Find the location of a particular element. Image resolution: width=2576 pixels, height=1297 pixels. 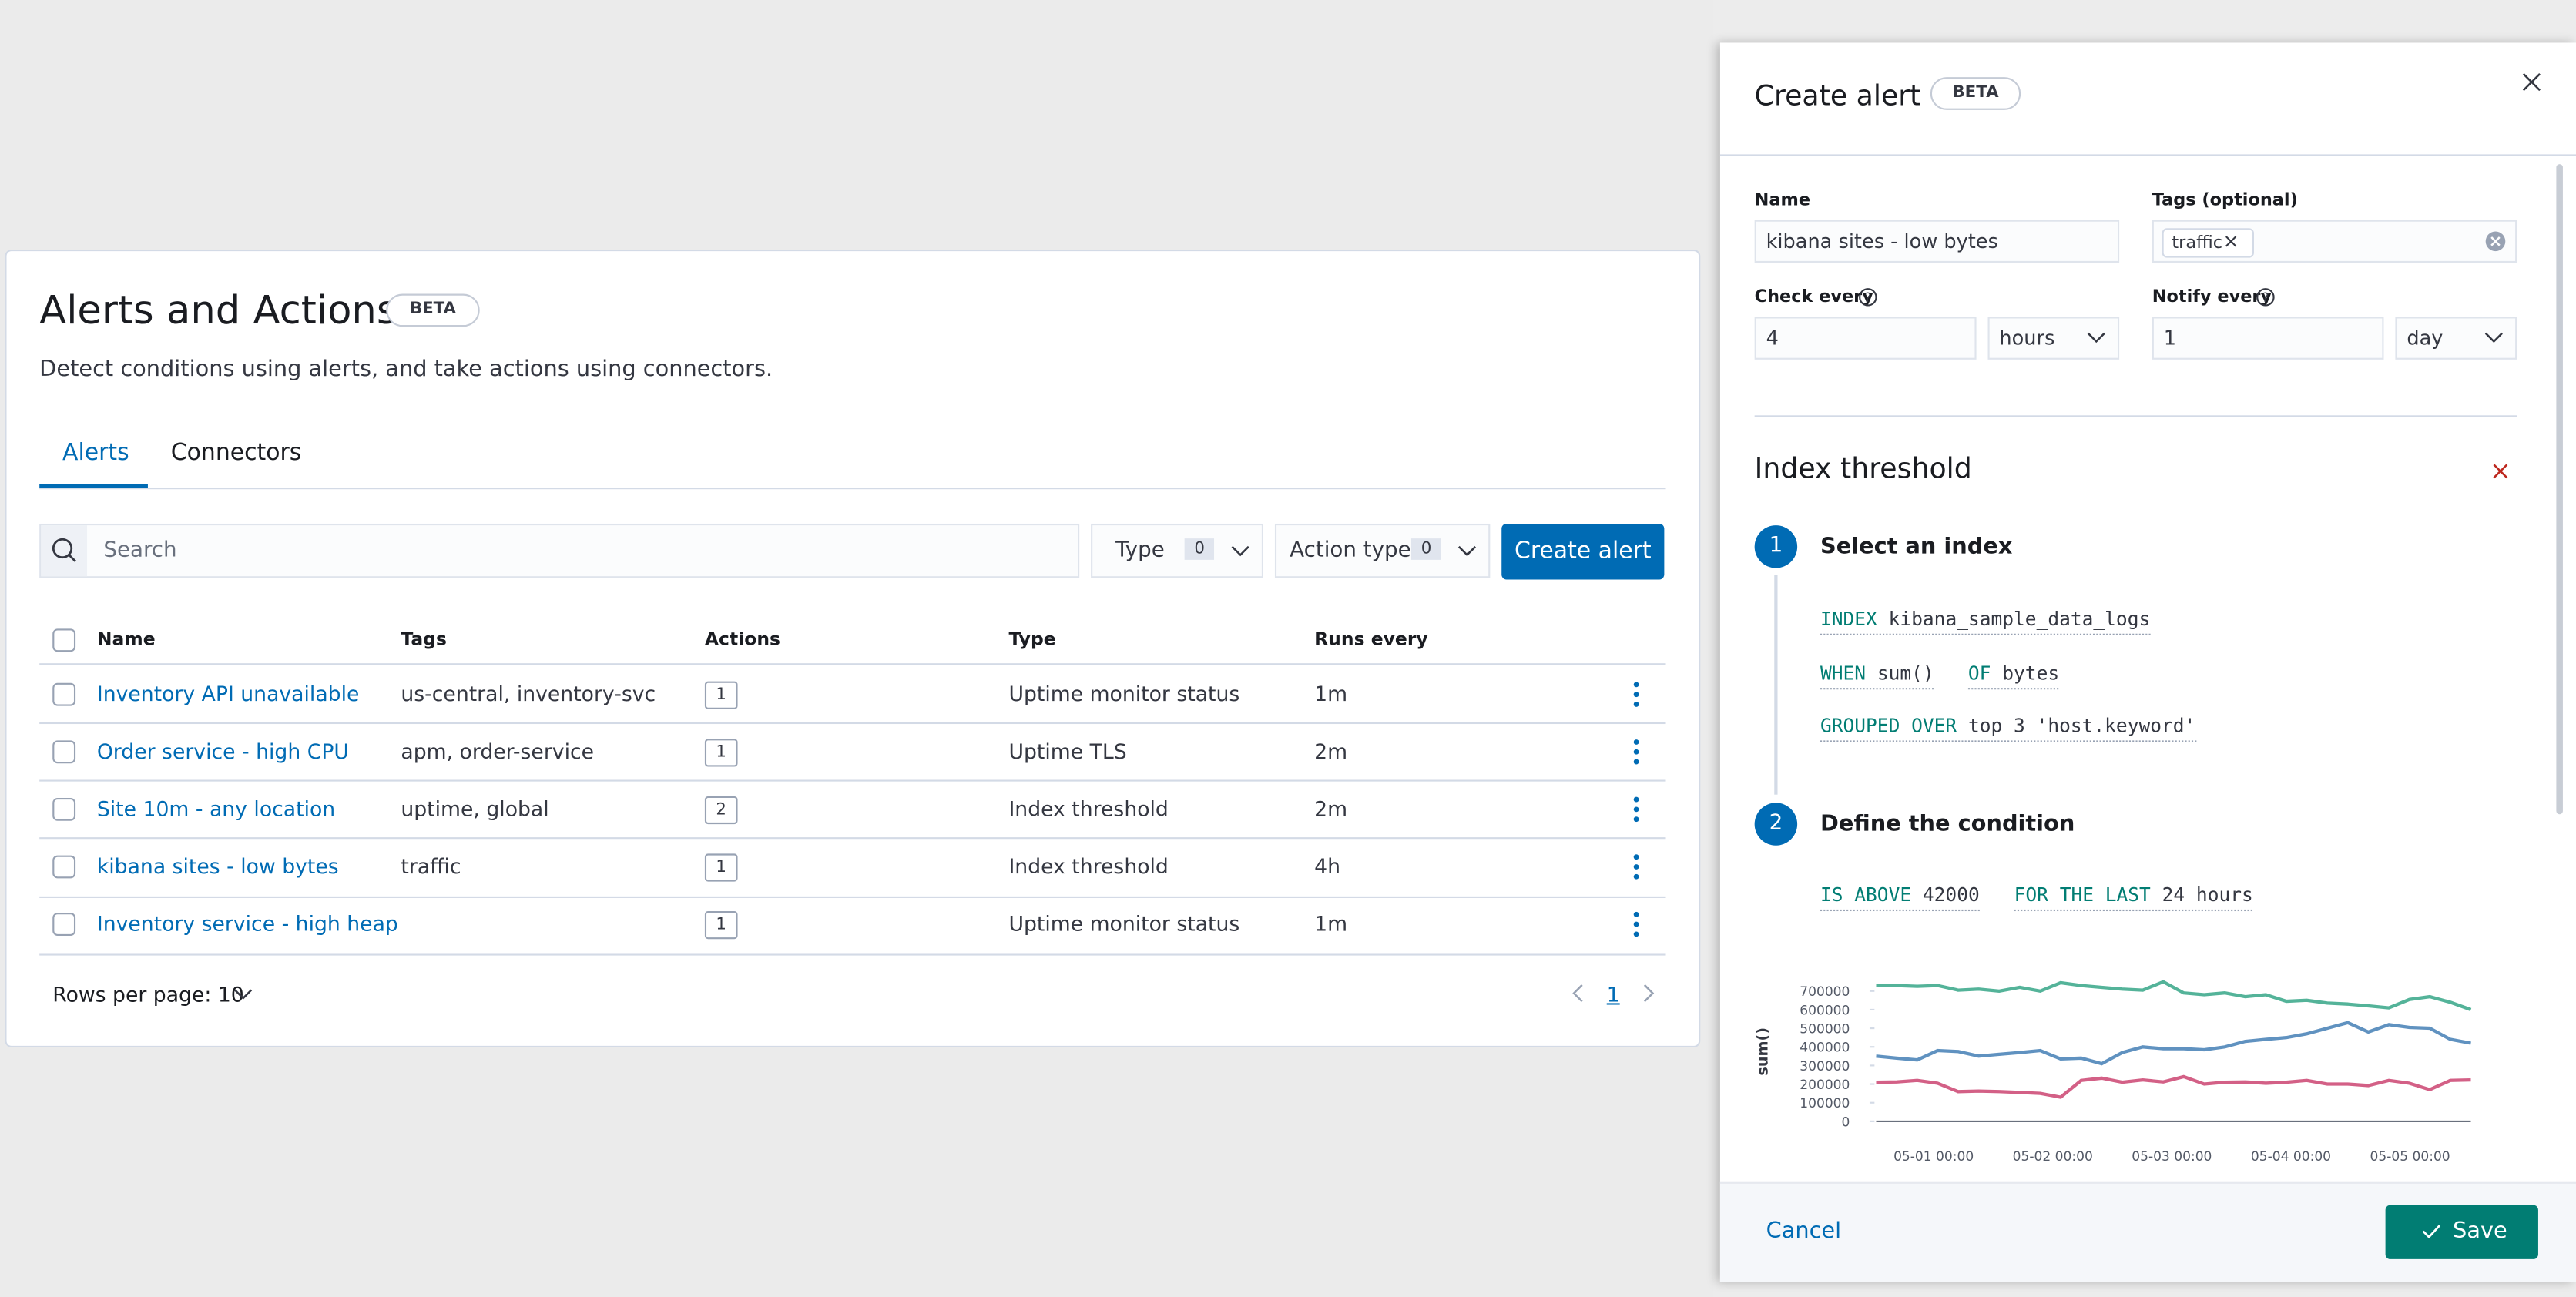

search-icon is located at coordinates (64, 550).